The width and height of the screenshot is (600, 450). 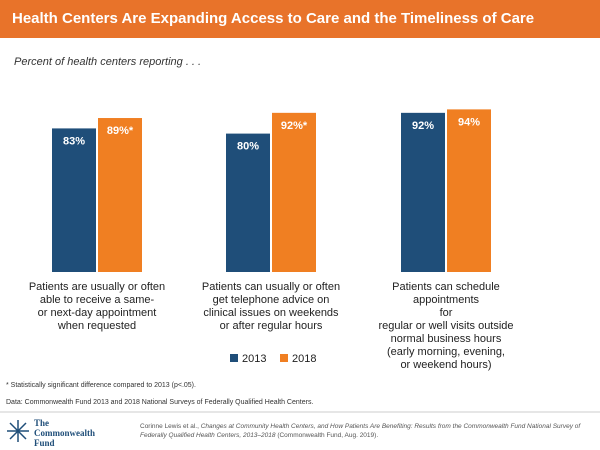 I want to click on value-label: 92%, so click(x=423, y=126).